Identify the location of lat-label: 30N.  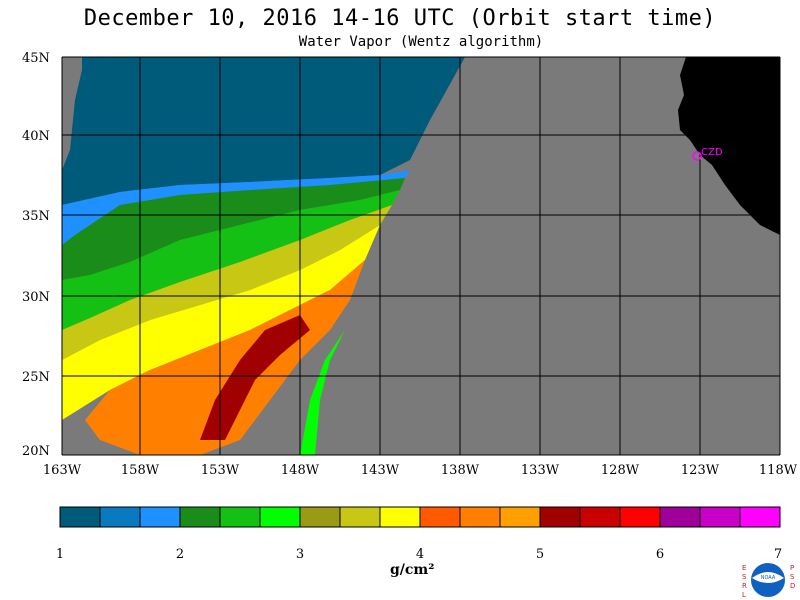
(36, 297).